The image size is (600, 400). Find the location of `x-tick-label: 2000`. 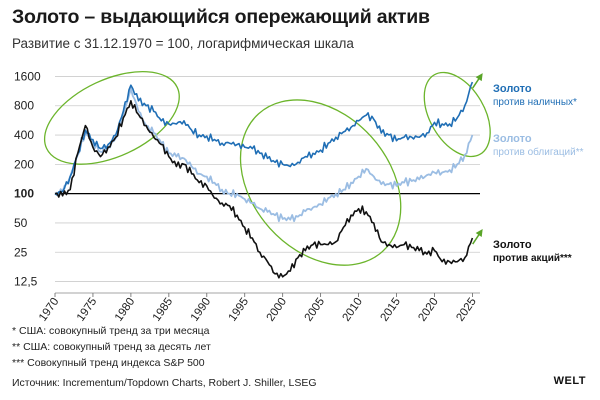

x-tick-label: 2000 is located at coordinates (277, 310).